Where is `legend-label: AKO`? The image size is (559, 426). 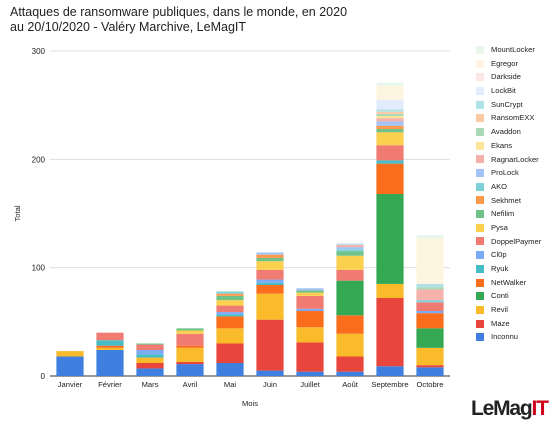
legend-label: AKO is located at coordinates (499, 186).